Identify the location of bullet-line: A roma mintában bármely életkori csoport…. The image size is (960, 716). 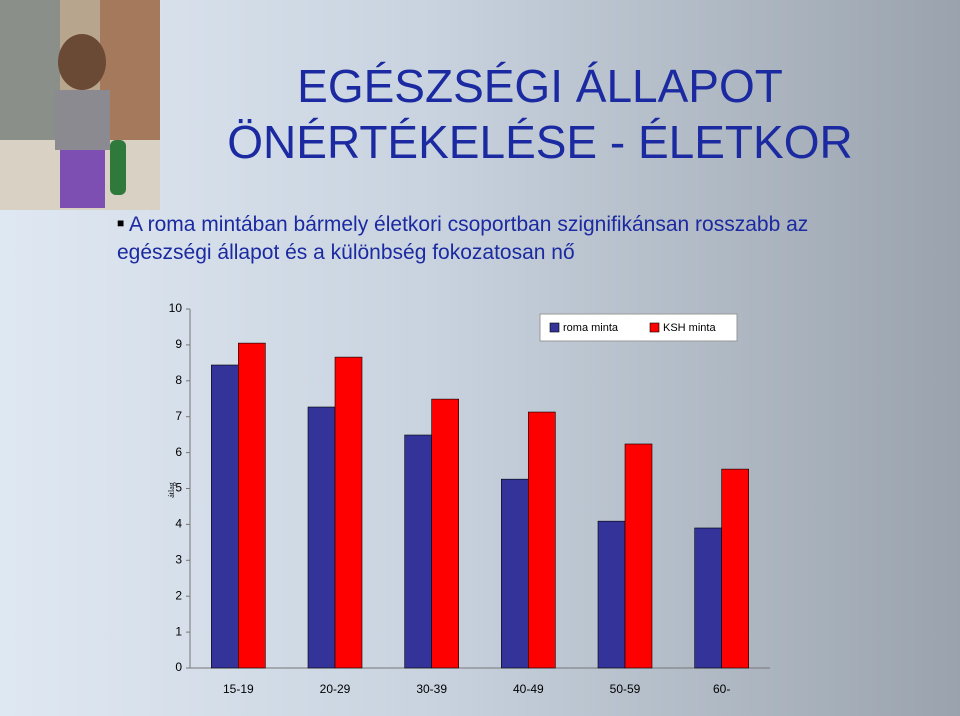
(468, 224).